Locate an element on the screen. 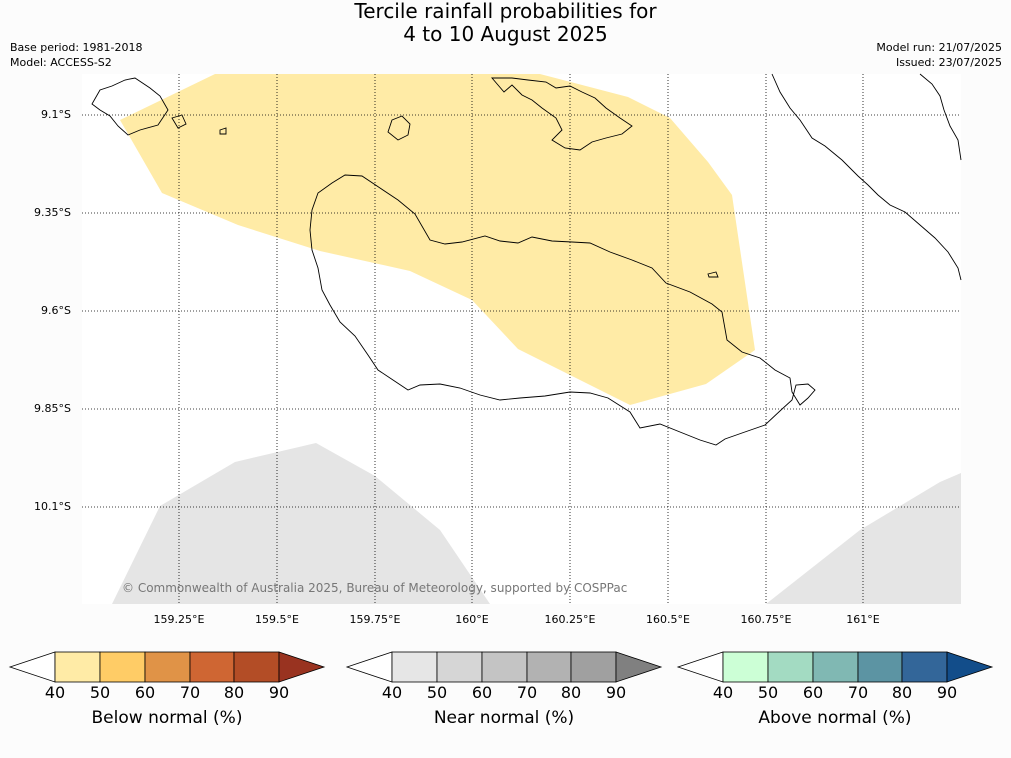 The image size is (1011, 758). colorbar-above-high-extension is located at coordinates (970, 667).